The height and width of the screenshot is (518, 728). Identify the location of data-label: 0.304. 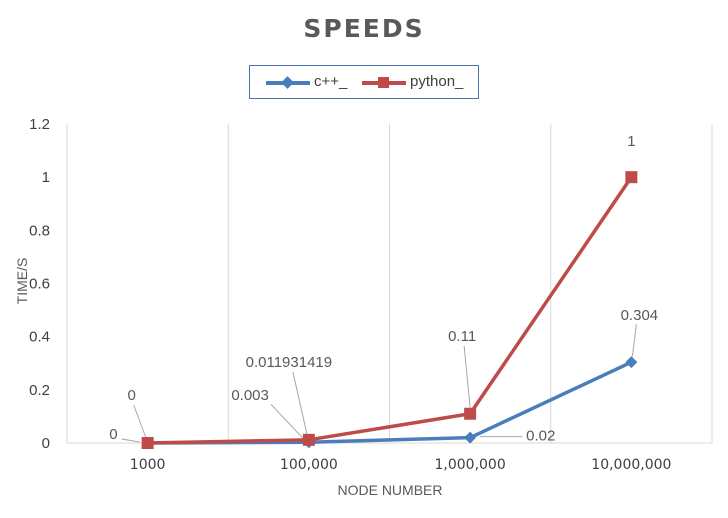
(640, 315).